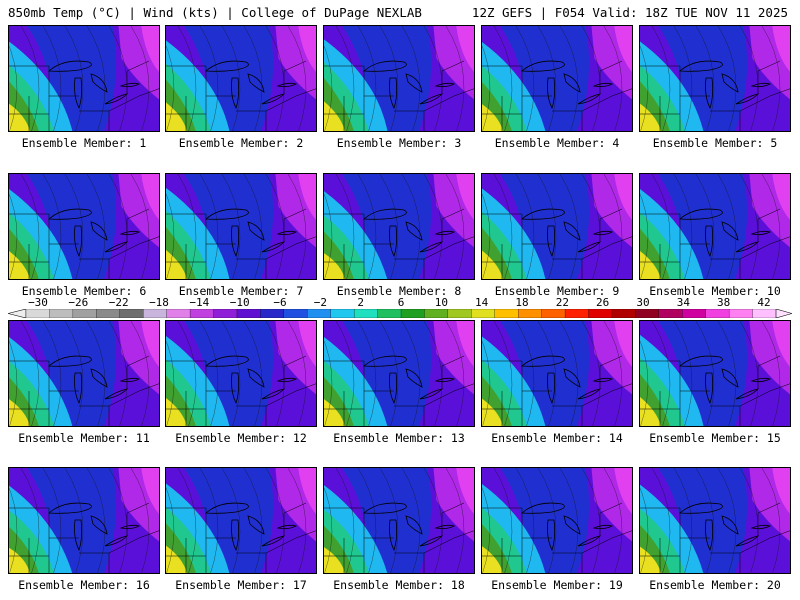  What do you see at coordinates (562, 302) in the screenshot?
I see `colorbar-tick-label: 22` at bounding box center [562, 302].